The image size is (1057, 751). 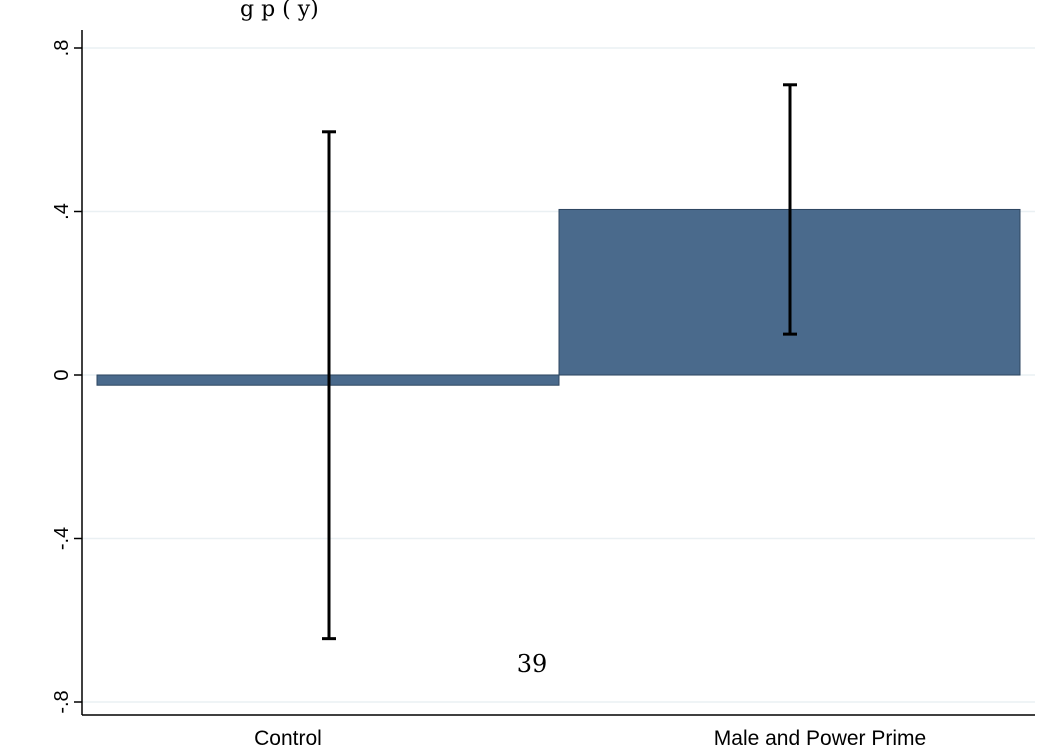 I want to click on y-tick-label-2: 0, so click(x=62, y=374).